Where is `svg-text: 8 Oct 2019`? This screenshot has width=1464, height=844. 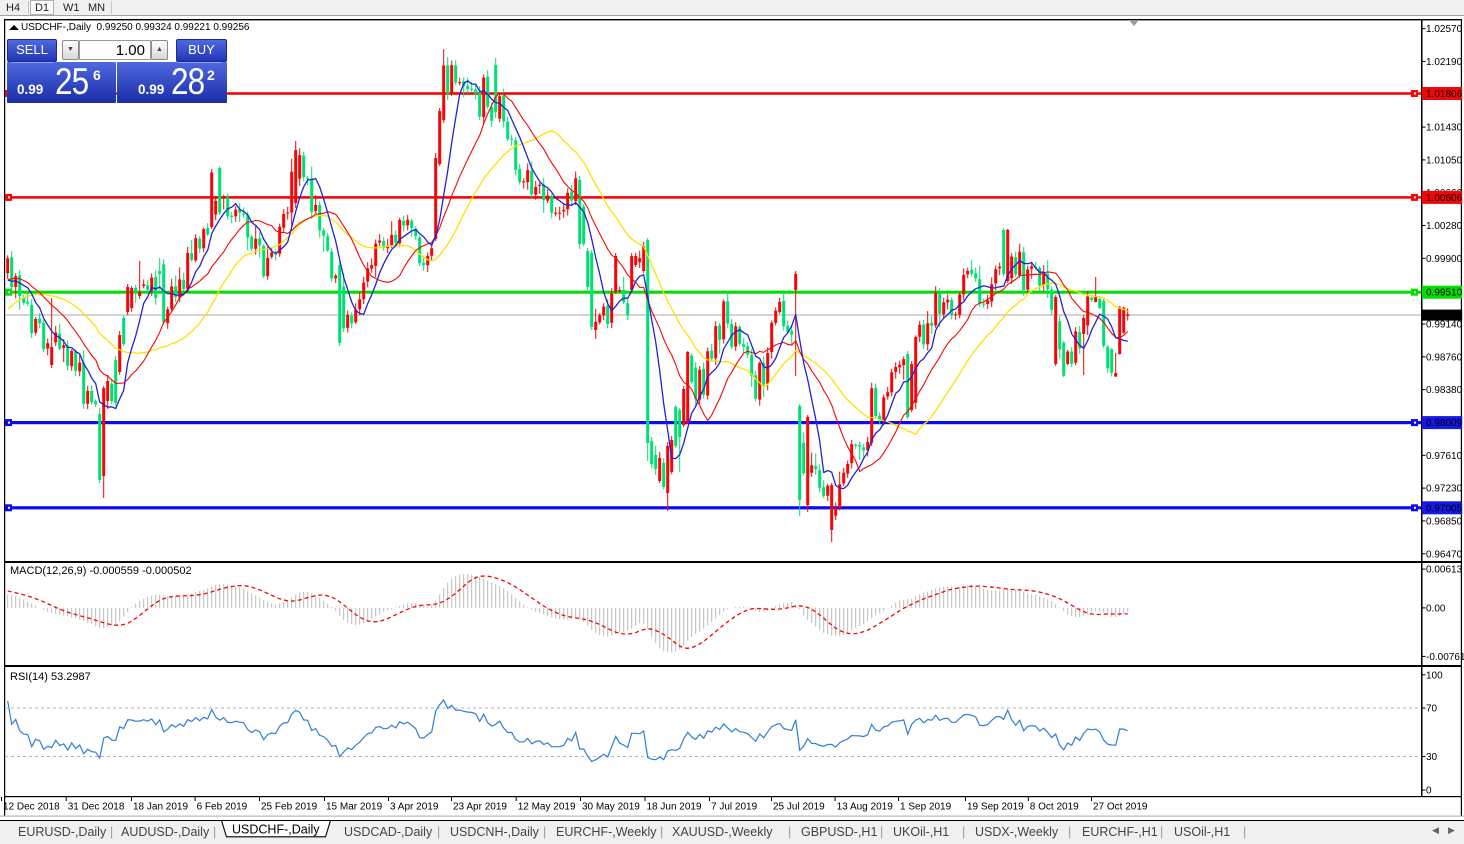
svg-text: 8 Oct 2019 is located at coordinates (1054, 807).